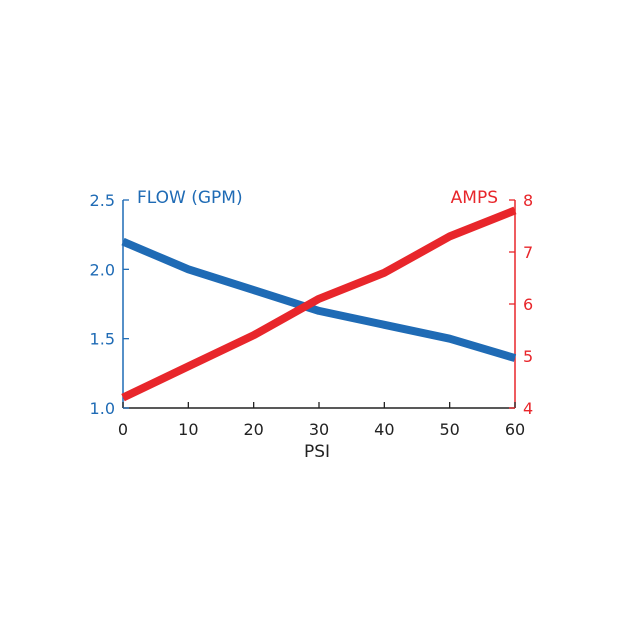  I want to click on x-tick-label: 0, so click(123, 429).